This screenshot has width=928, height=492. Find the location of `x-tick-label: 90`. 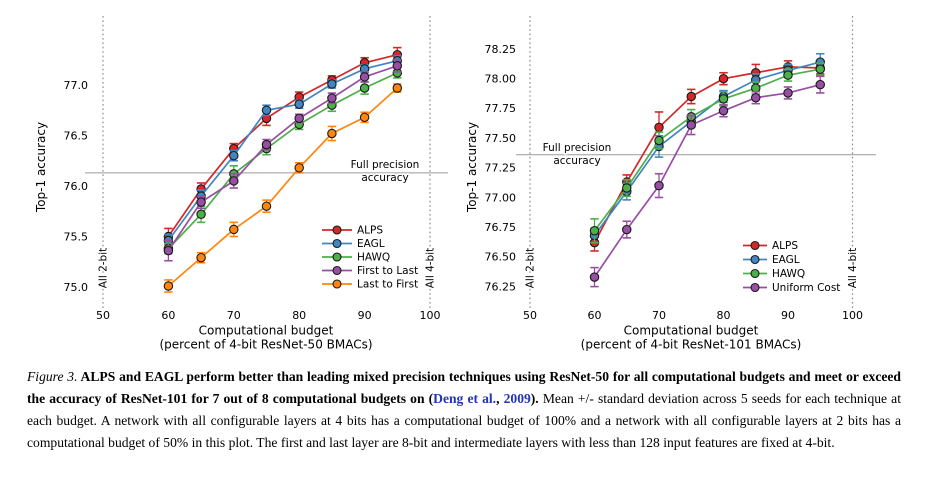

x-tick-label: 90 is located at coordinates (365, 315).